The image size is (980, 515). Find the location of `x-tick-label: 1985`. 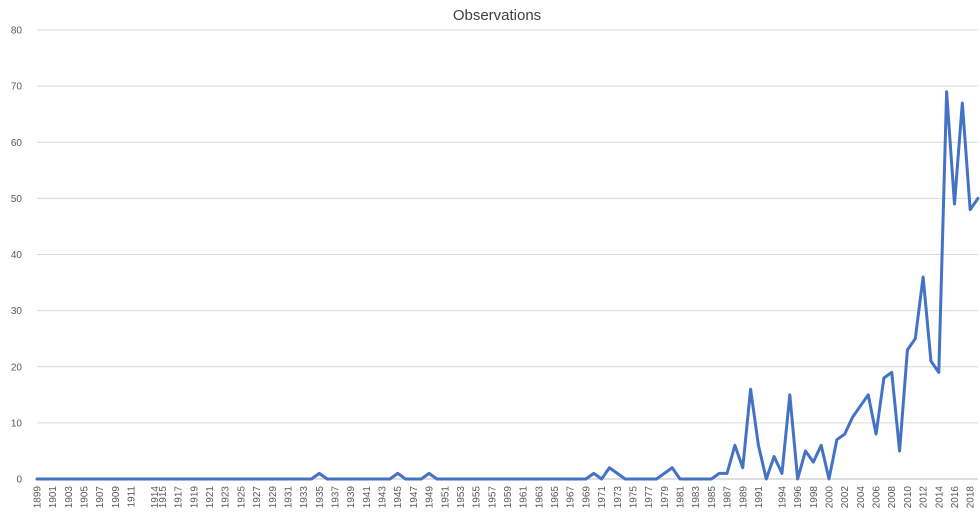

x-tick-label: 1985 is located at coordinates (712, 497).